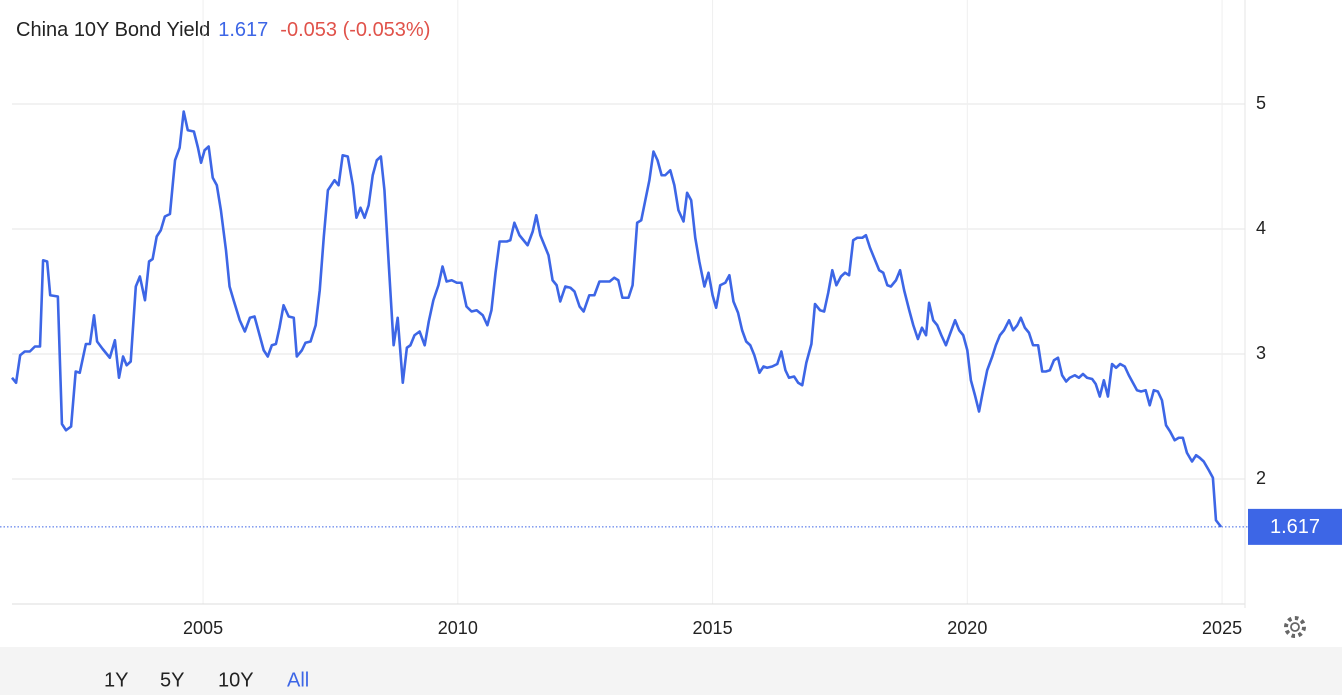 Image resolution: width=1342 pixels, height=695 pixels. What do you see at coordinates (1261, 103) in the screenshot?
I see `y-tick-label: 5` at bounding box center [1261, 103].